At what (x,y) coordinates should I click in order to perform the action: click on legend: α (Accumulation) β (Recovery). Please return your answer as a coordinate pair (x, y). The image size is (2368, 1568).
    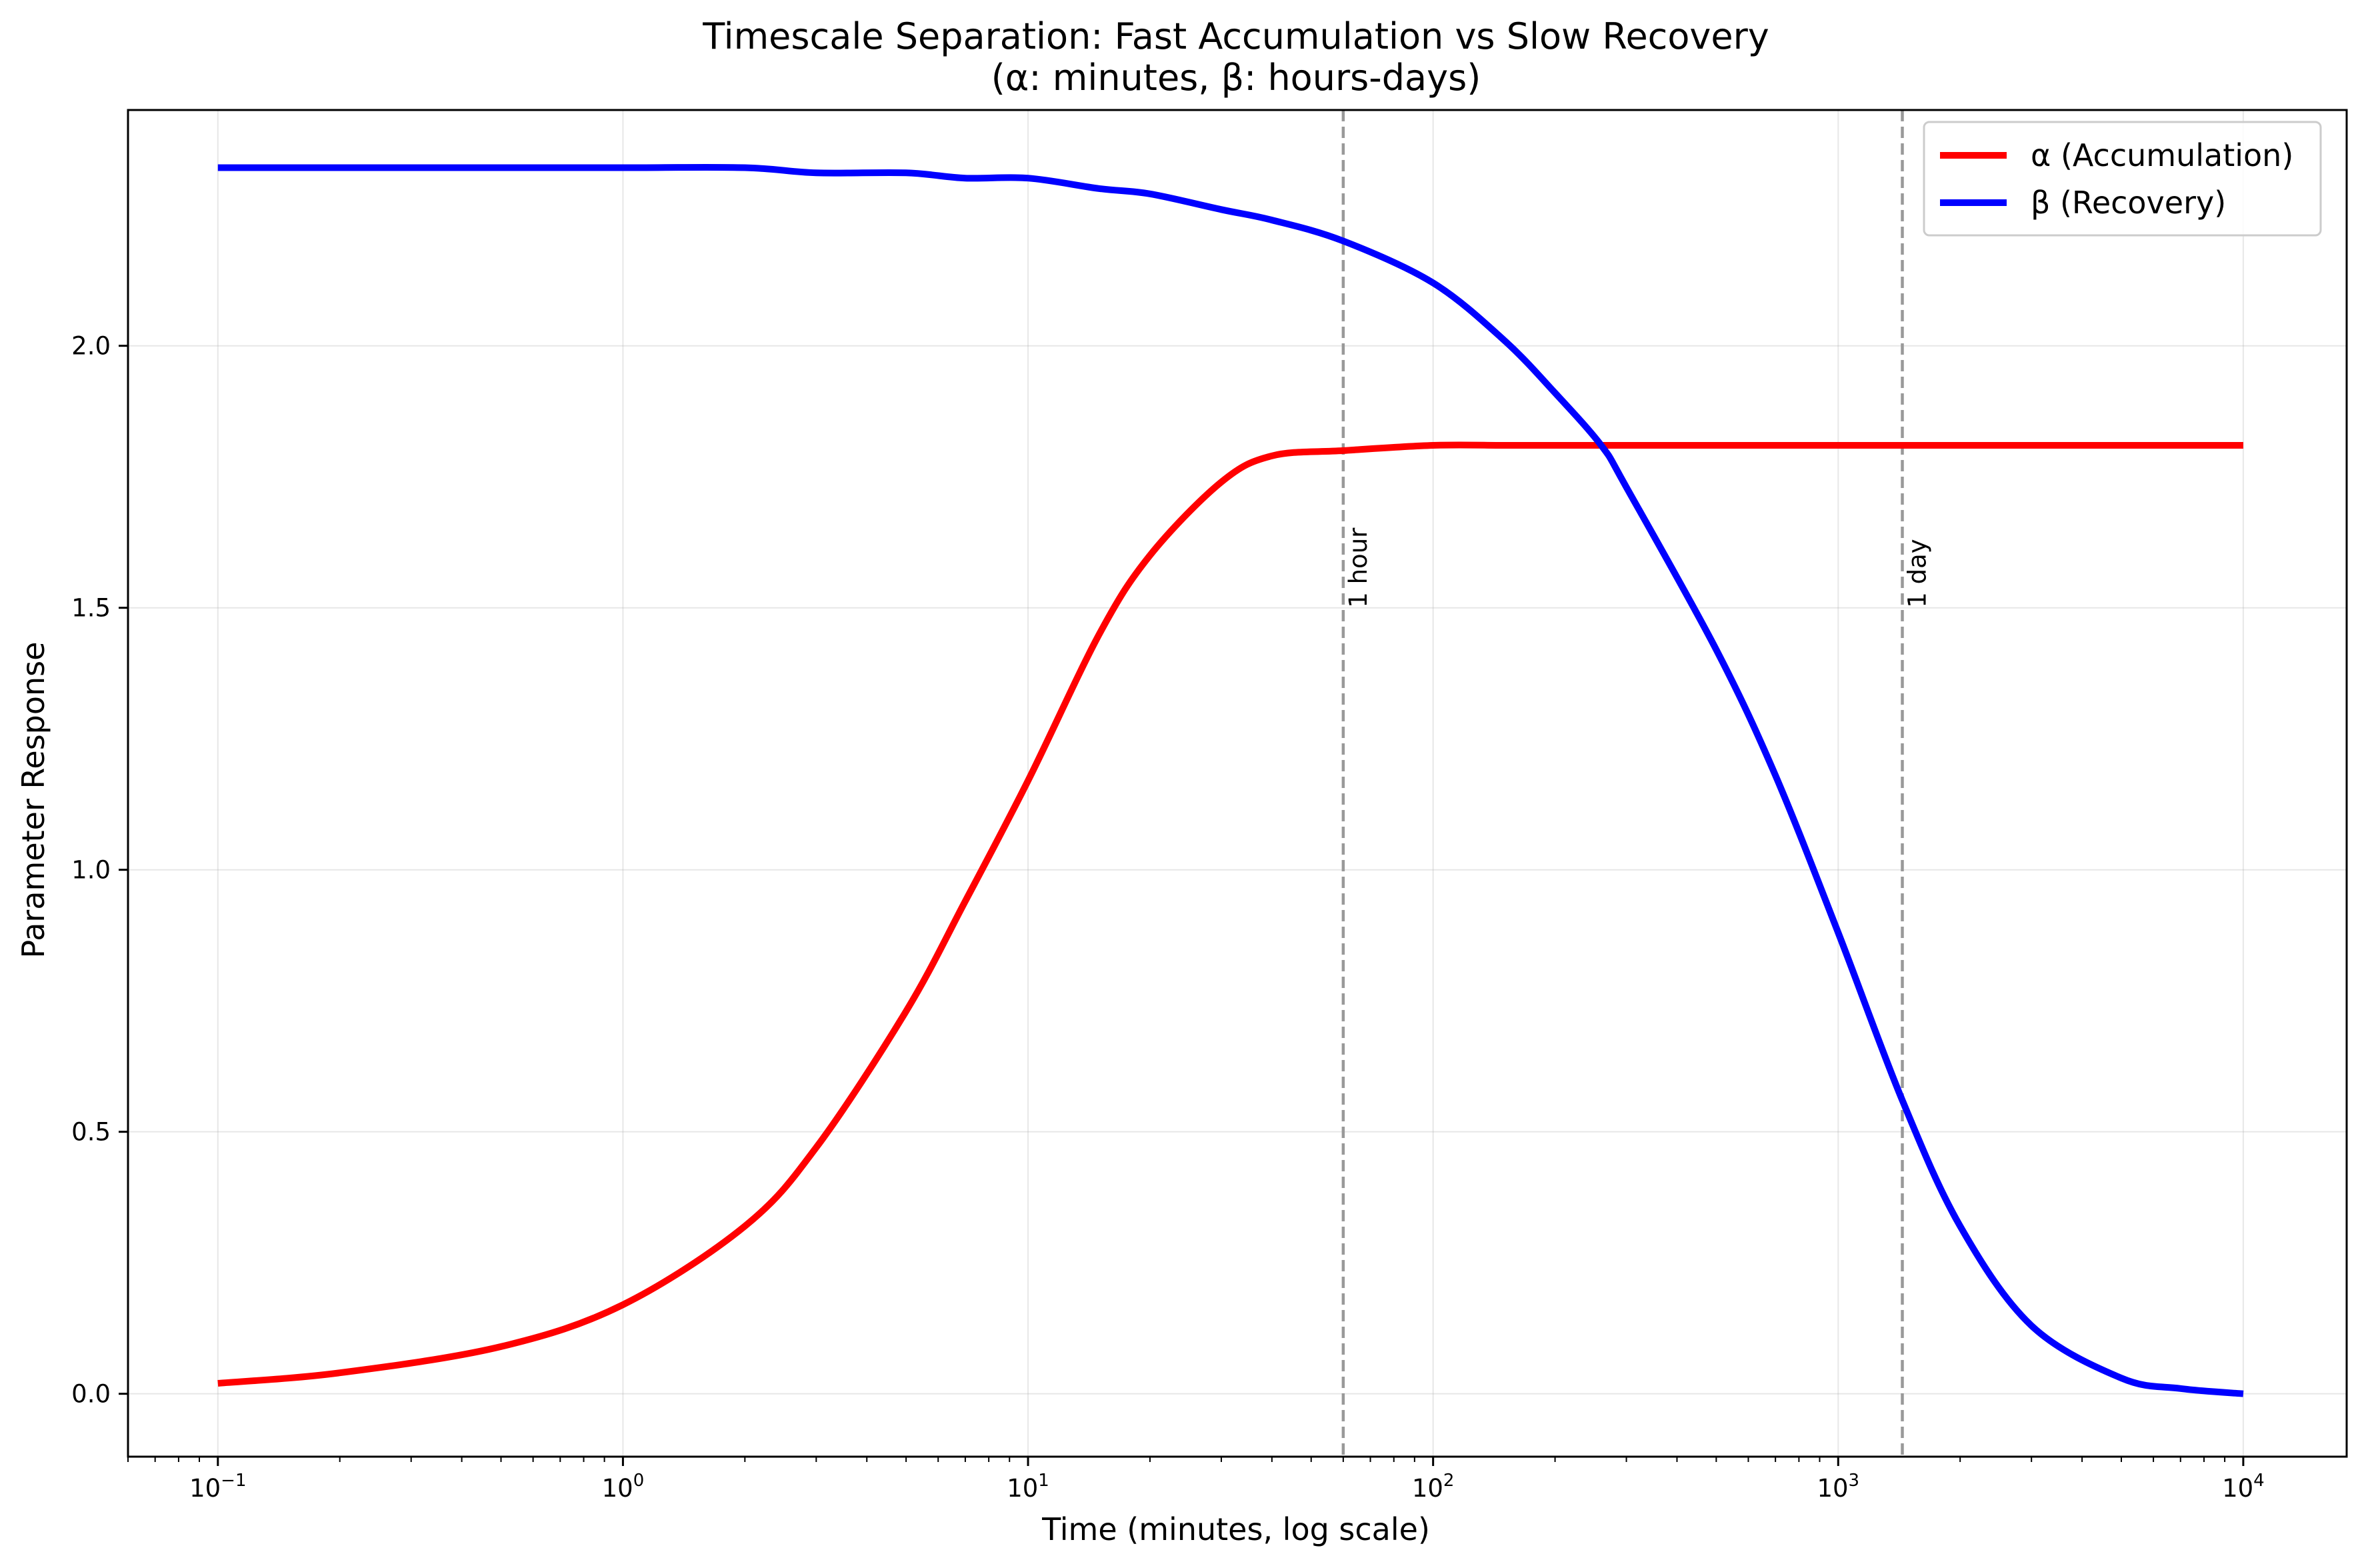
    Looking at the image, I should click on (2122, 179).